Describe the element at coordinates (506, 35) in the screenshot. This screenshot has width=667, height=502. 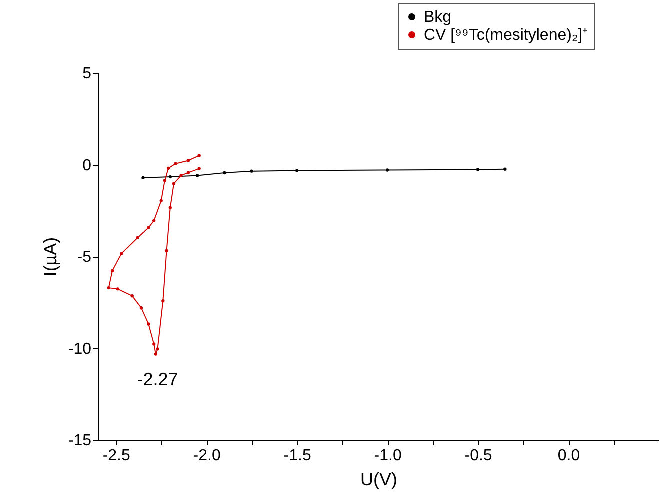
I see `legend-label: CV [⁹⁹Tc(mesitylene)₂]⁺` at that location.